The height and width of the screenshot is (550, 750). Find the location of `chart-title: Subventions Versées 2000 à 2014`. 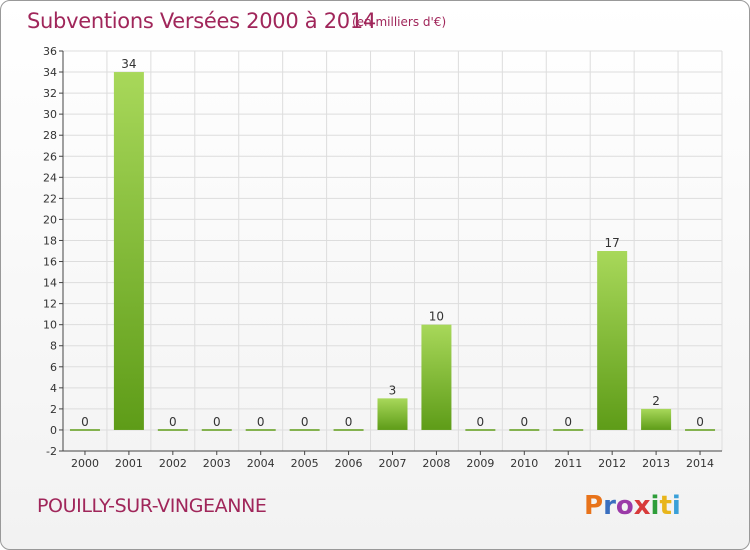

chart-title: Subventions Versées 2000 à 2014 is located at coordinates (201, 21).